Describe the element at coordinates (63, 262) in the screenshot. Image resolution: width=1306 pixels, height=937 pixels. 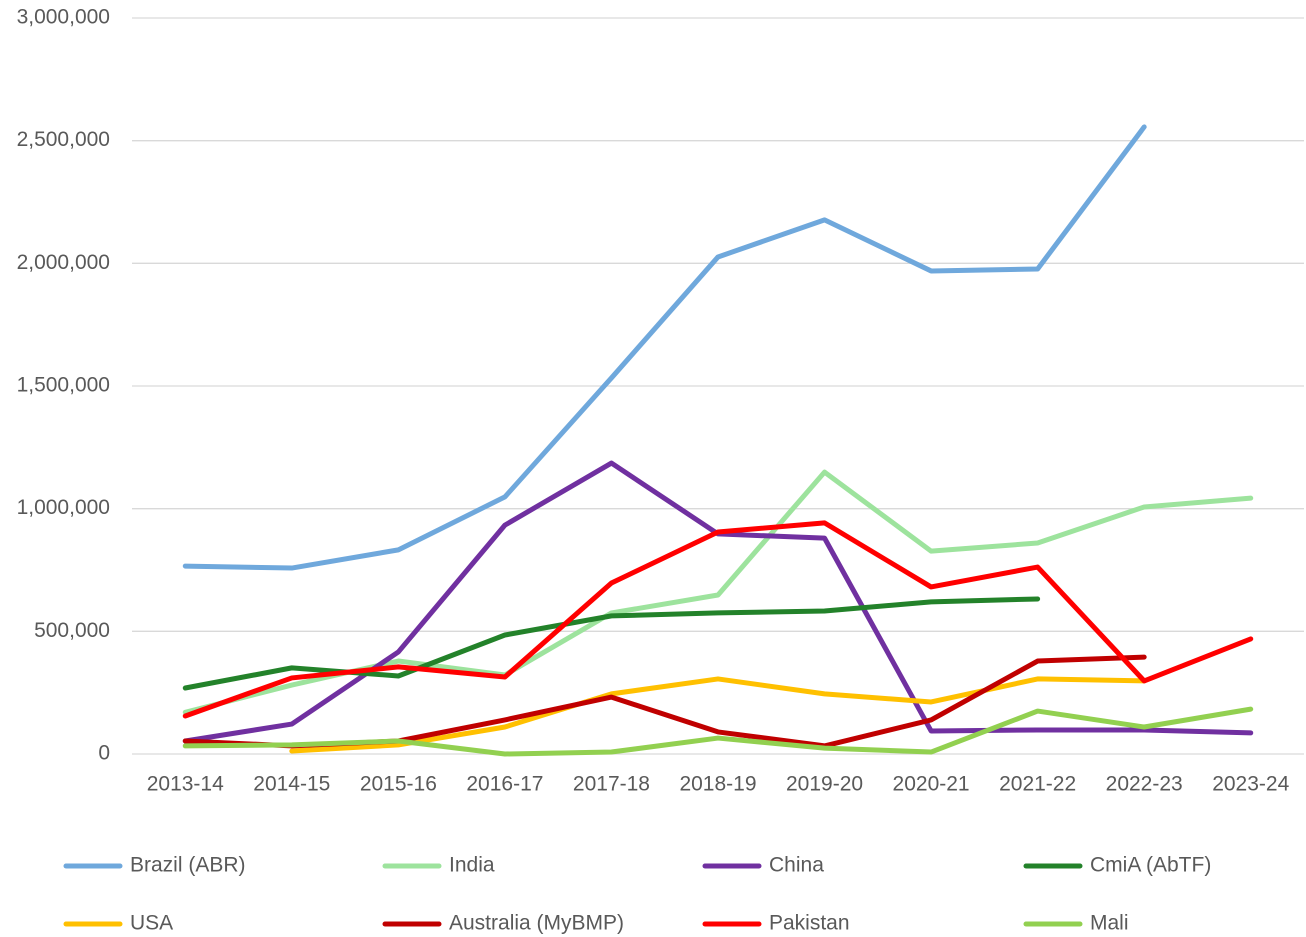
I see `y-tick-label: 2,000,000` at that location.